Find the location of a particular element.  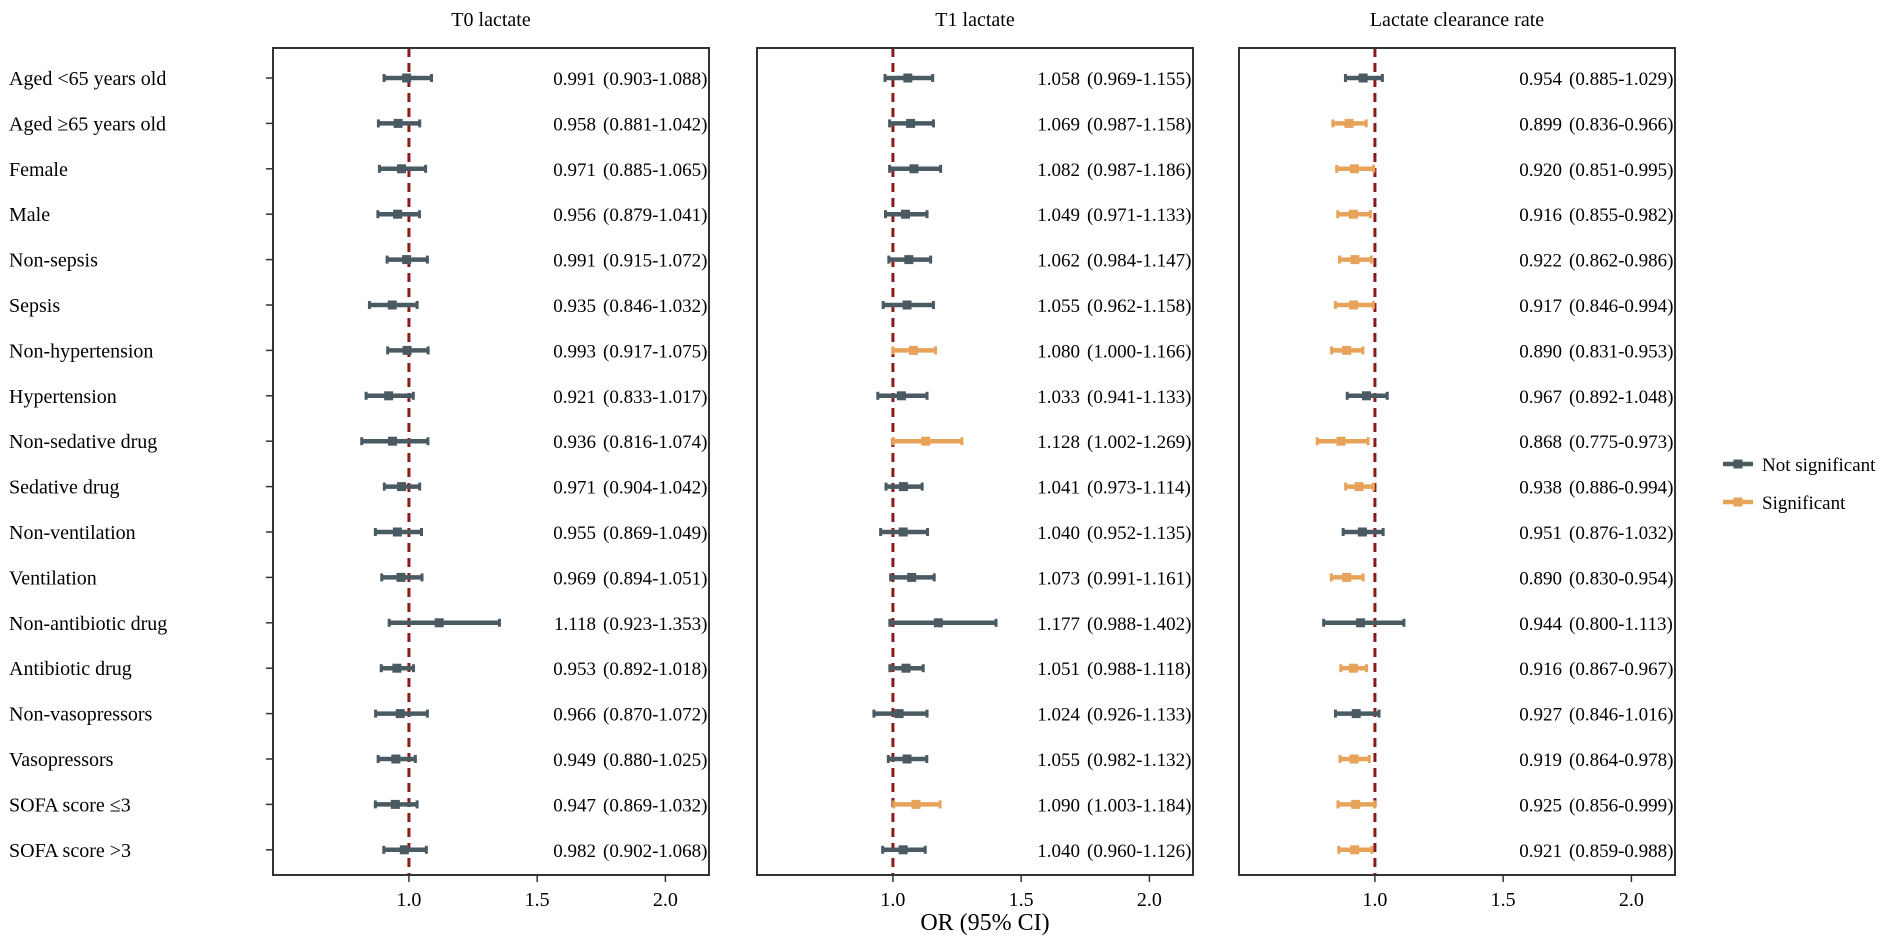

row-label: Ventilation is located at coordinates (53, 578).